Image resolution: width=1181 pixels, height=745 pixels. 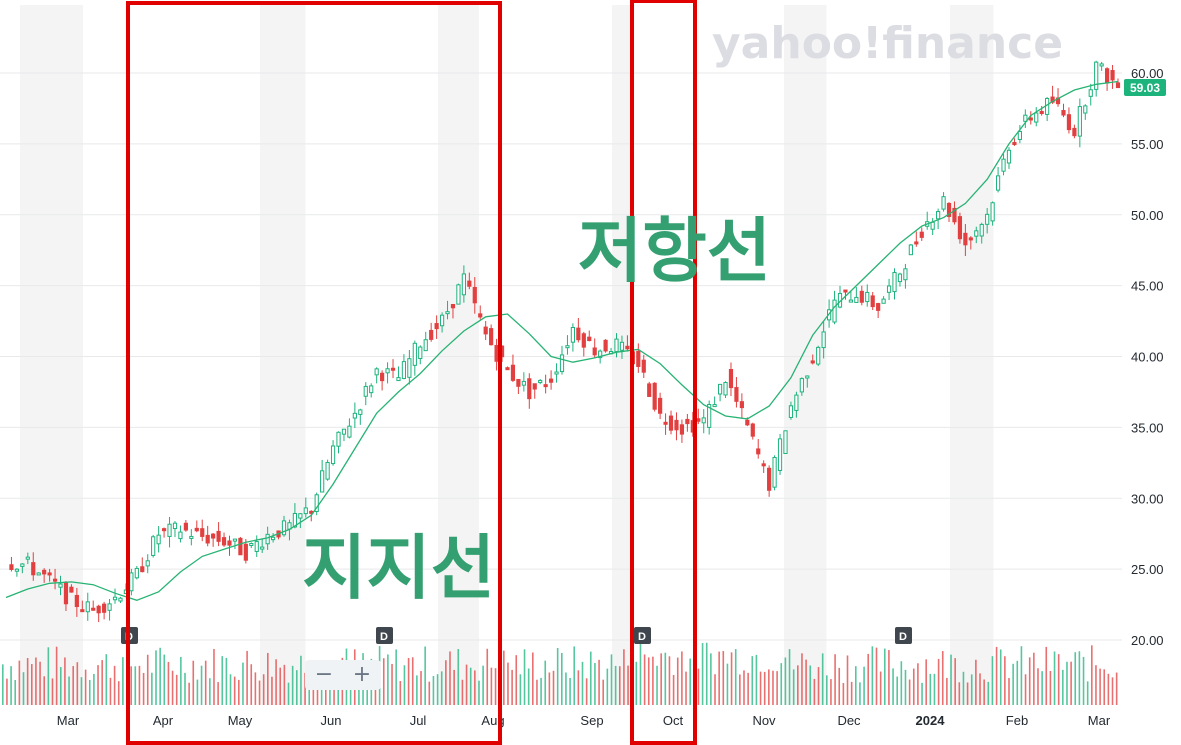 I want to click on support-annotation: 지지선, so click(x=398, y=568).